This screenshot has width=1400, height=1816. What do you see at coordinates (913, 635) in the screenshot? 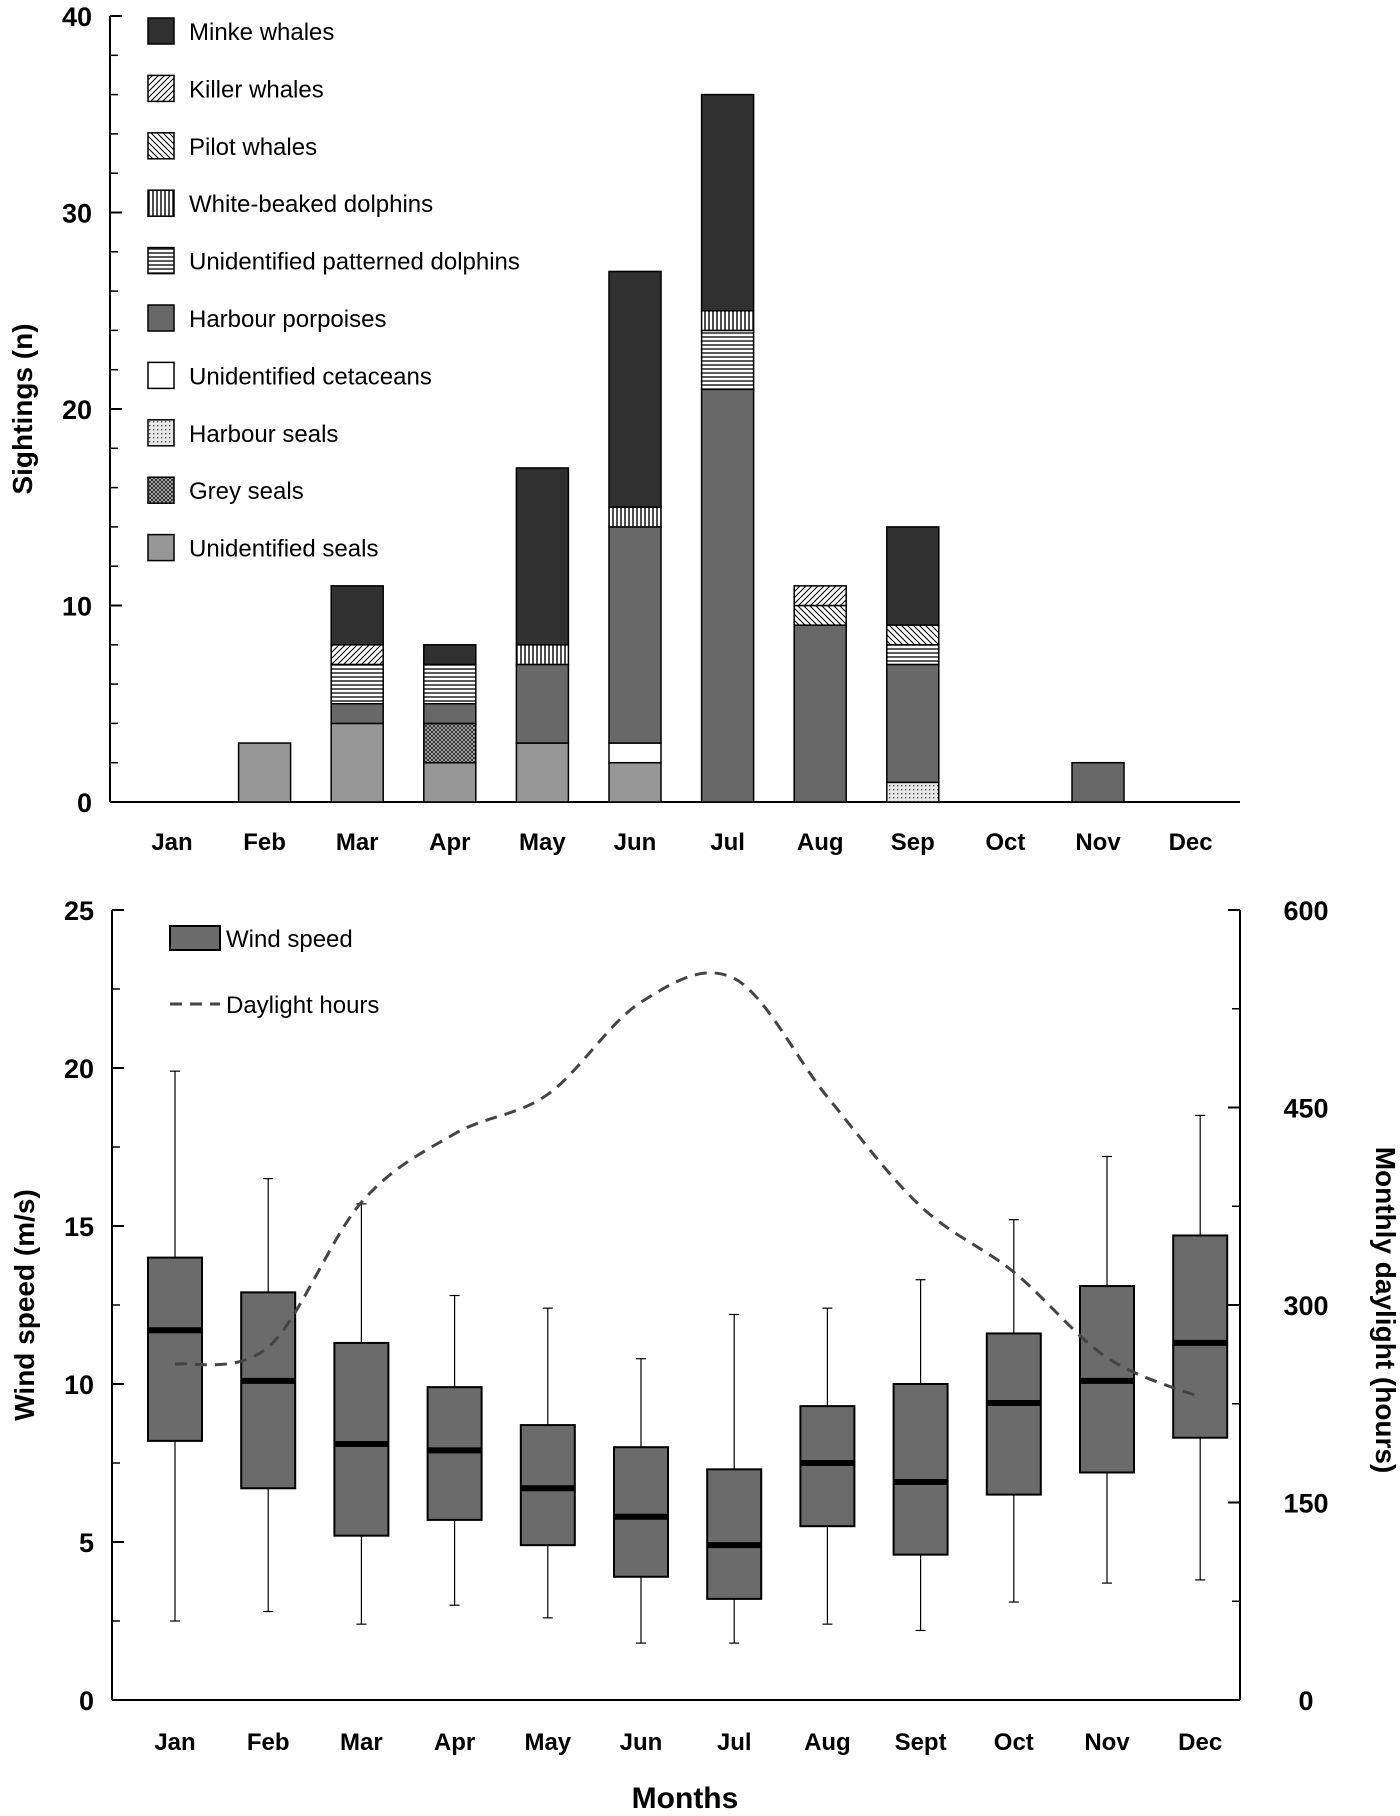
I see `bar-sep-pilot-whales` at bounding box center [913, 635].